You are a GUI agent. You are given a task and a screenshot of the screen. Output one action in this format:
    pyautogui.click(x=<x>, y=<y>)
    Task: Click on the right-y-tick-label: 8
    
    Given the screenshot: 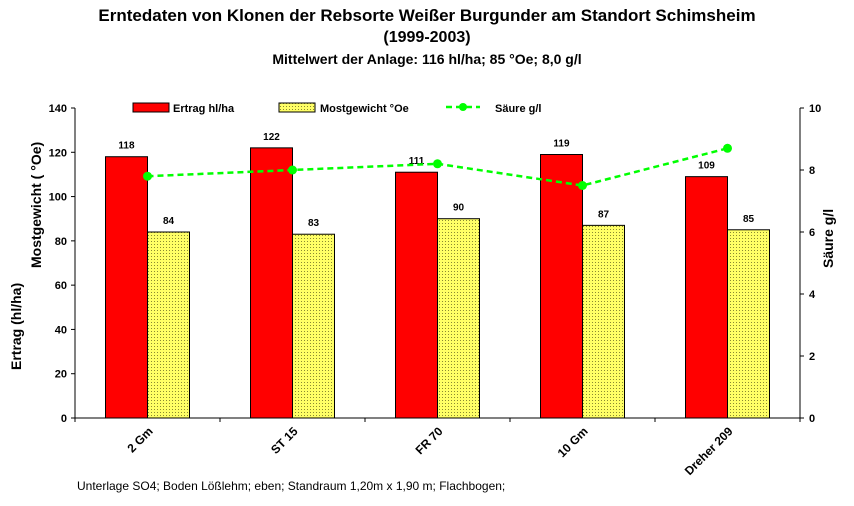 What is the action you would take?
    pyautogui.click(x=812, y=171)
    